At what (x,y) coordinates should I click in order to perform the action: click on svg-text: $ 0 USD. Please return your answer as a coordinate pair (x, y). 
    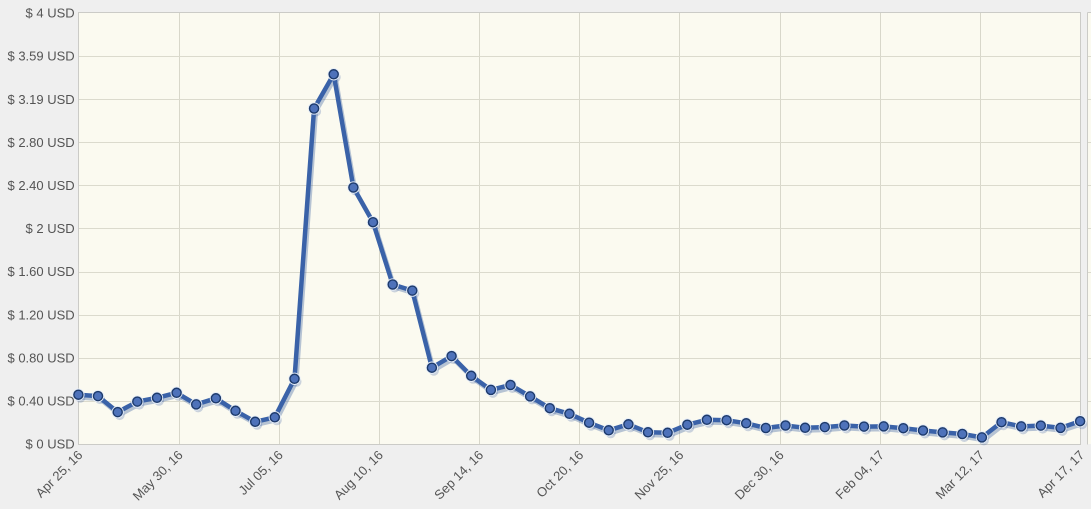
    Looking at the image, I should click on (50, 444).